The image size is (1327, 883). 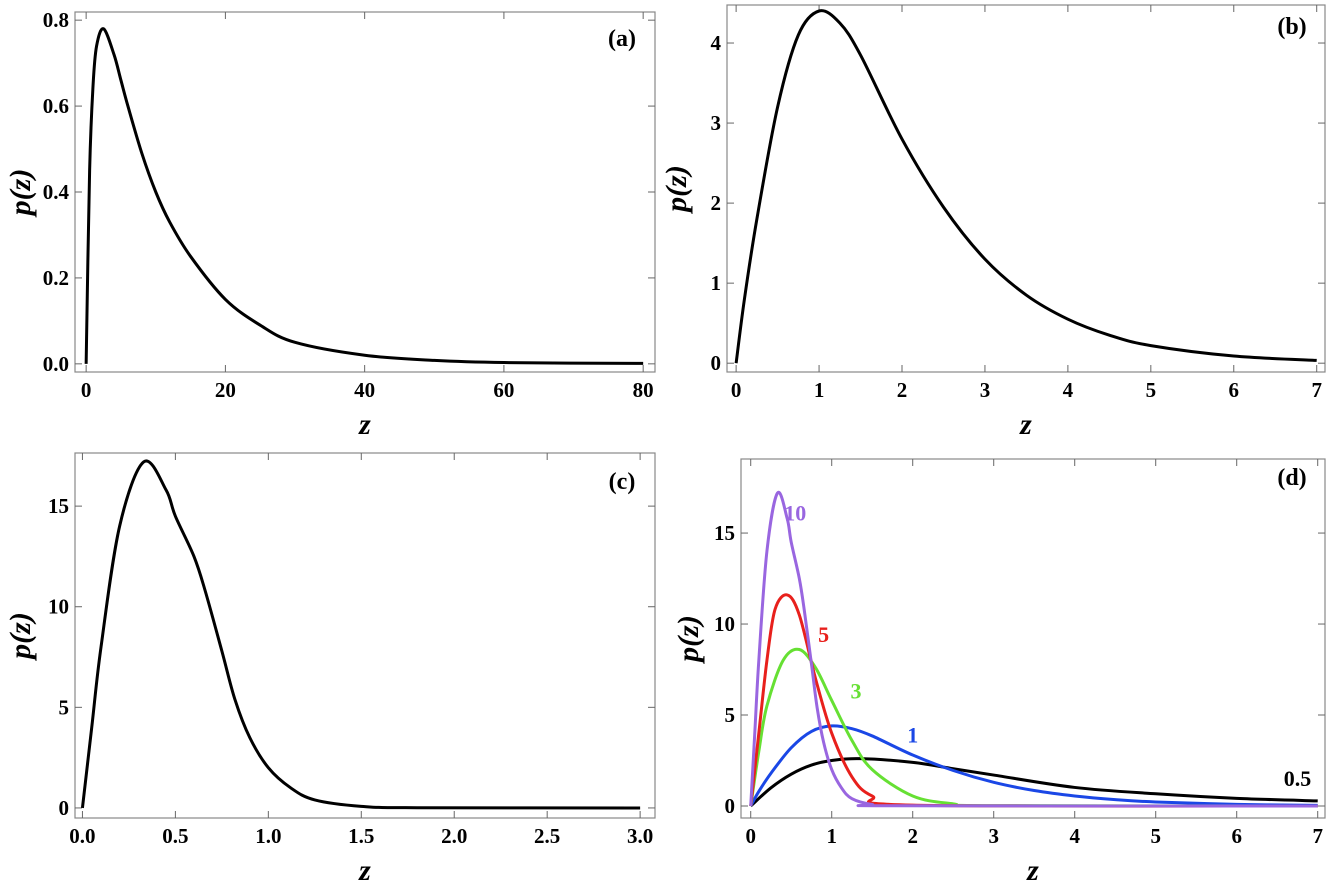 I want to click on x-tick-label: 2.0, so click(x=454, y=836).